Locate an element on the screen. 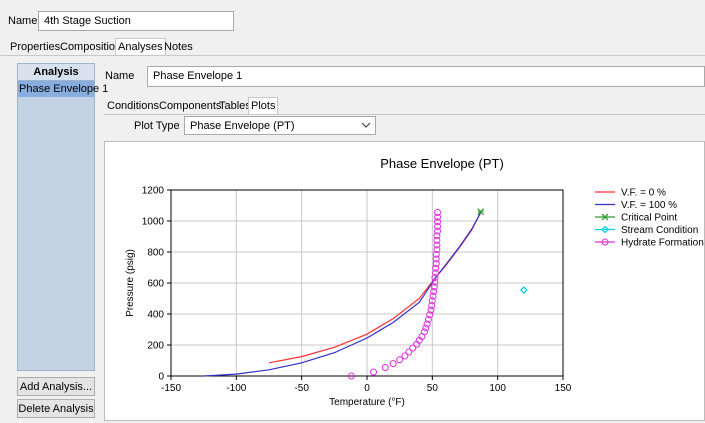 This screenshot has height=423, width=705. x-tick-label: -150 is located at coordinates (171, 388).